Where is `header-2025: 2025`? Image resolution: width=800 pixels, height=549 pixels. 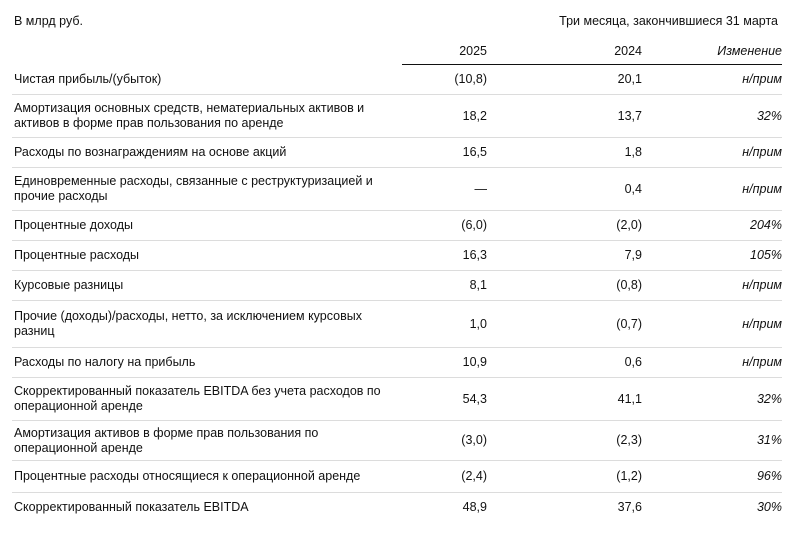 header-2025: 2025 is located at coordinates (444, 51).